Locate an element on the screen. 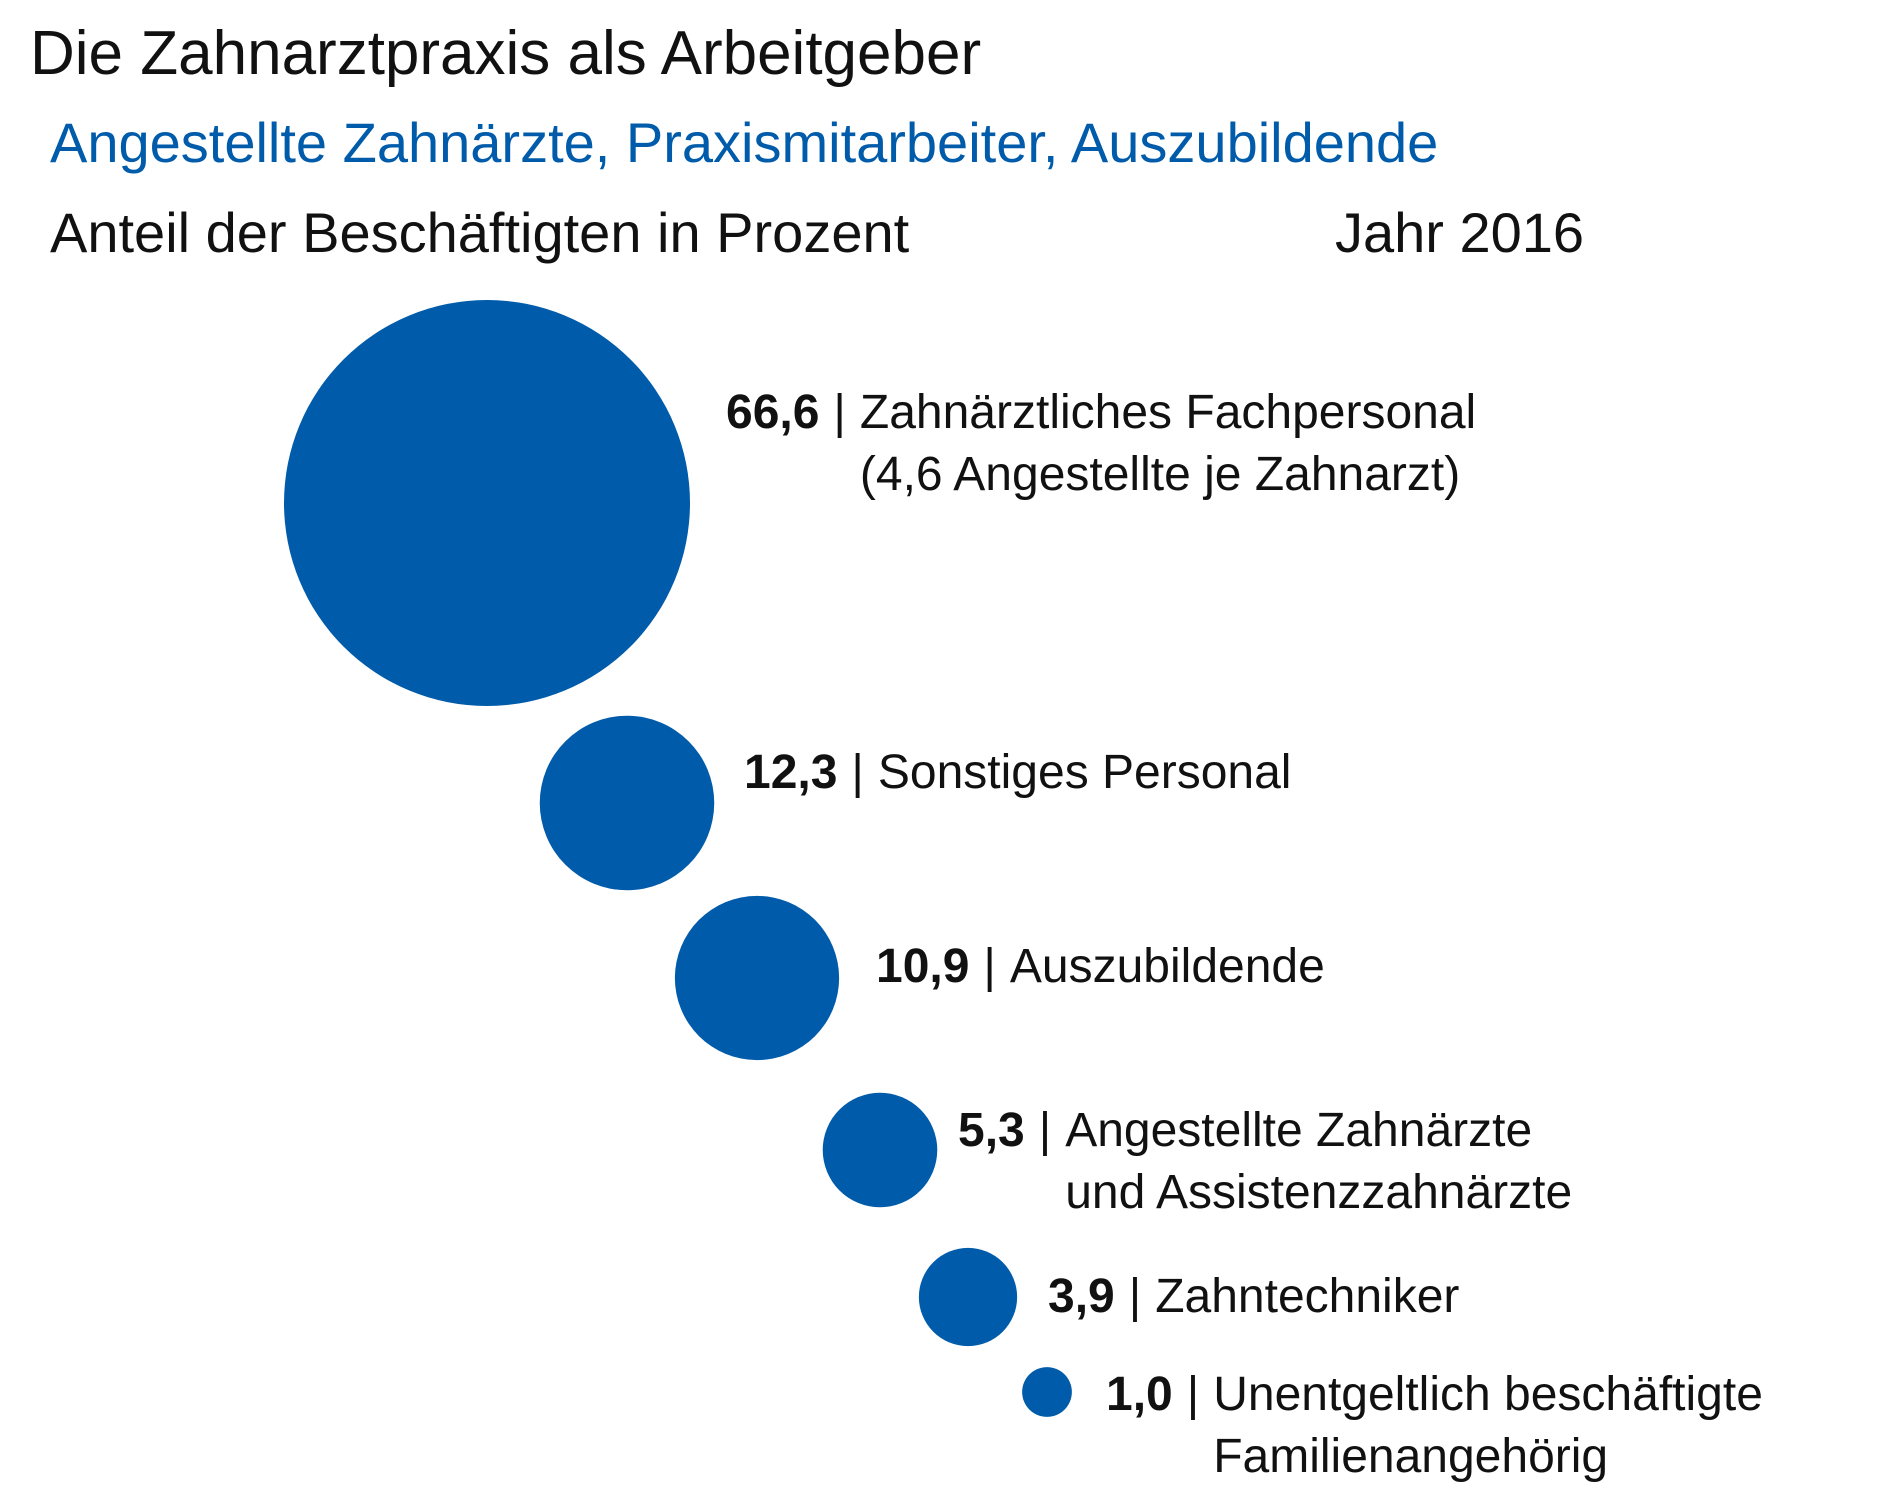 This screenshot has width=1900, height=1488. value-label: 3,9 is located at coordinates (1081, 1296).